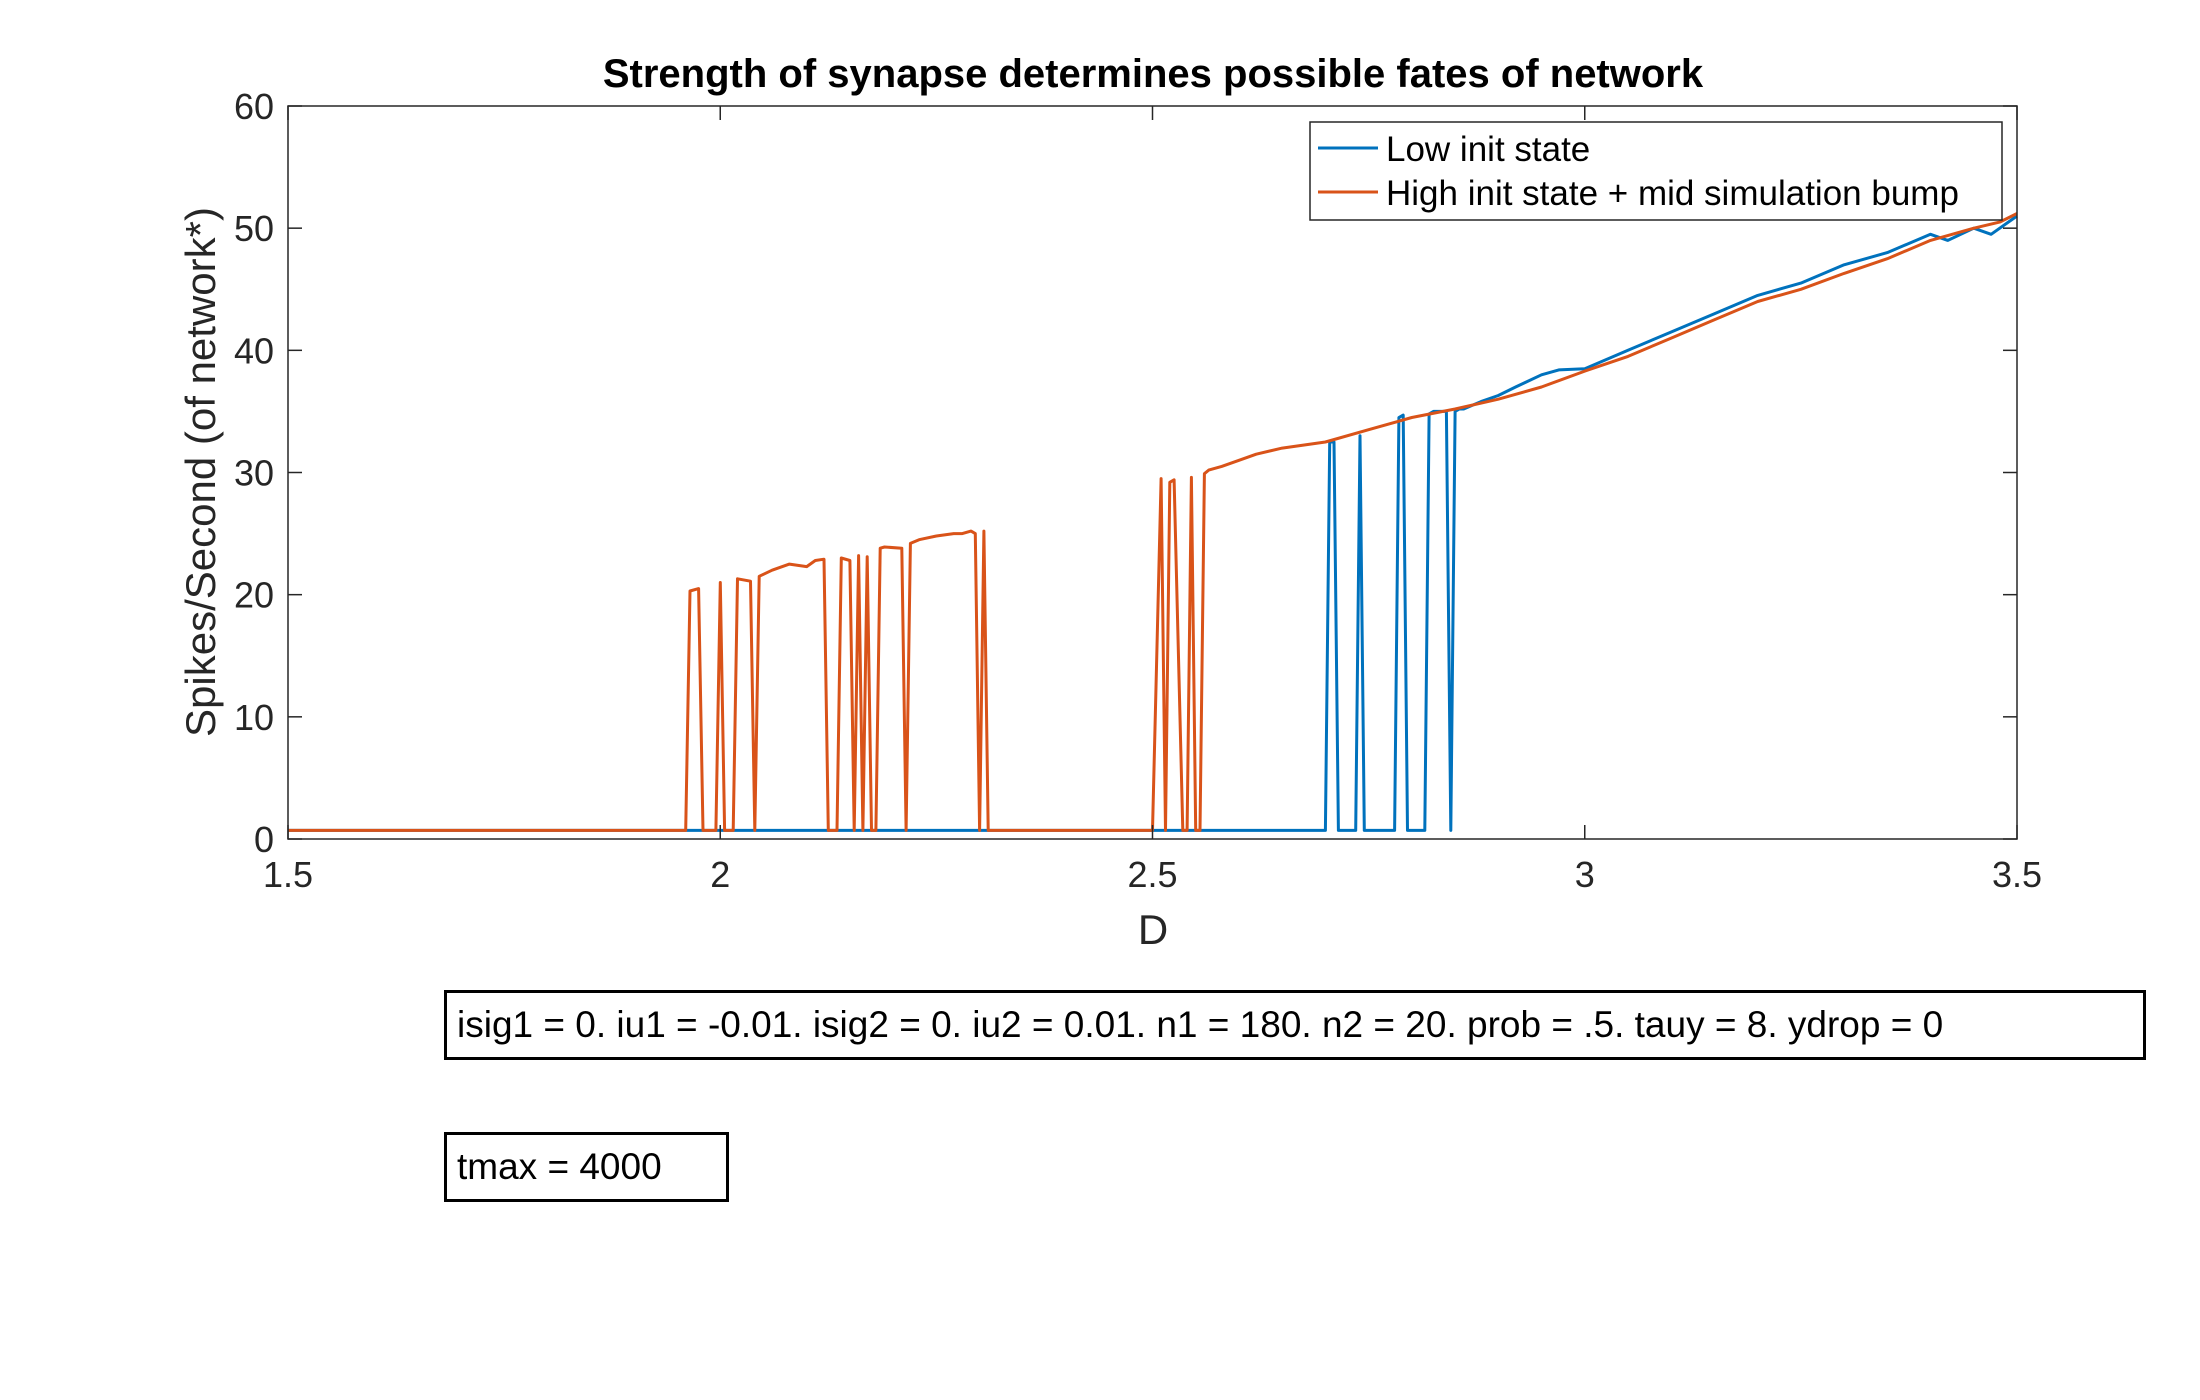 Image resolution: width=2200 pixels, height=1400 pixels. Describe the element at coordinates (1488, 149) in the screenshot. I see `legend-entry-low: Low init state` at that location.